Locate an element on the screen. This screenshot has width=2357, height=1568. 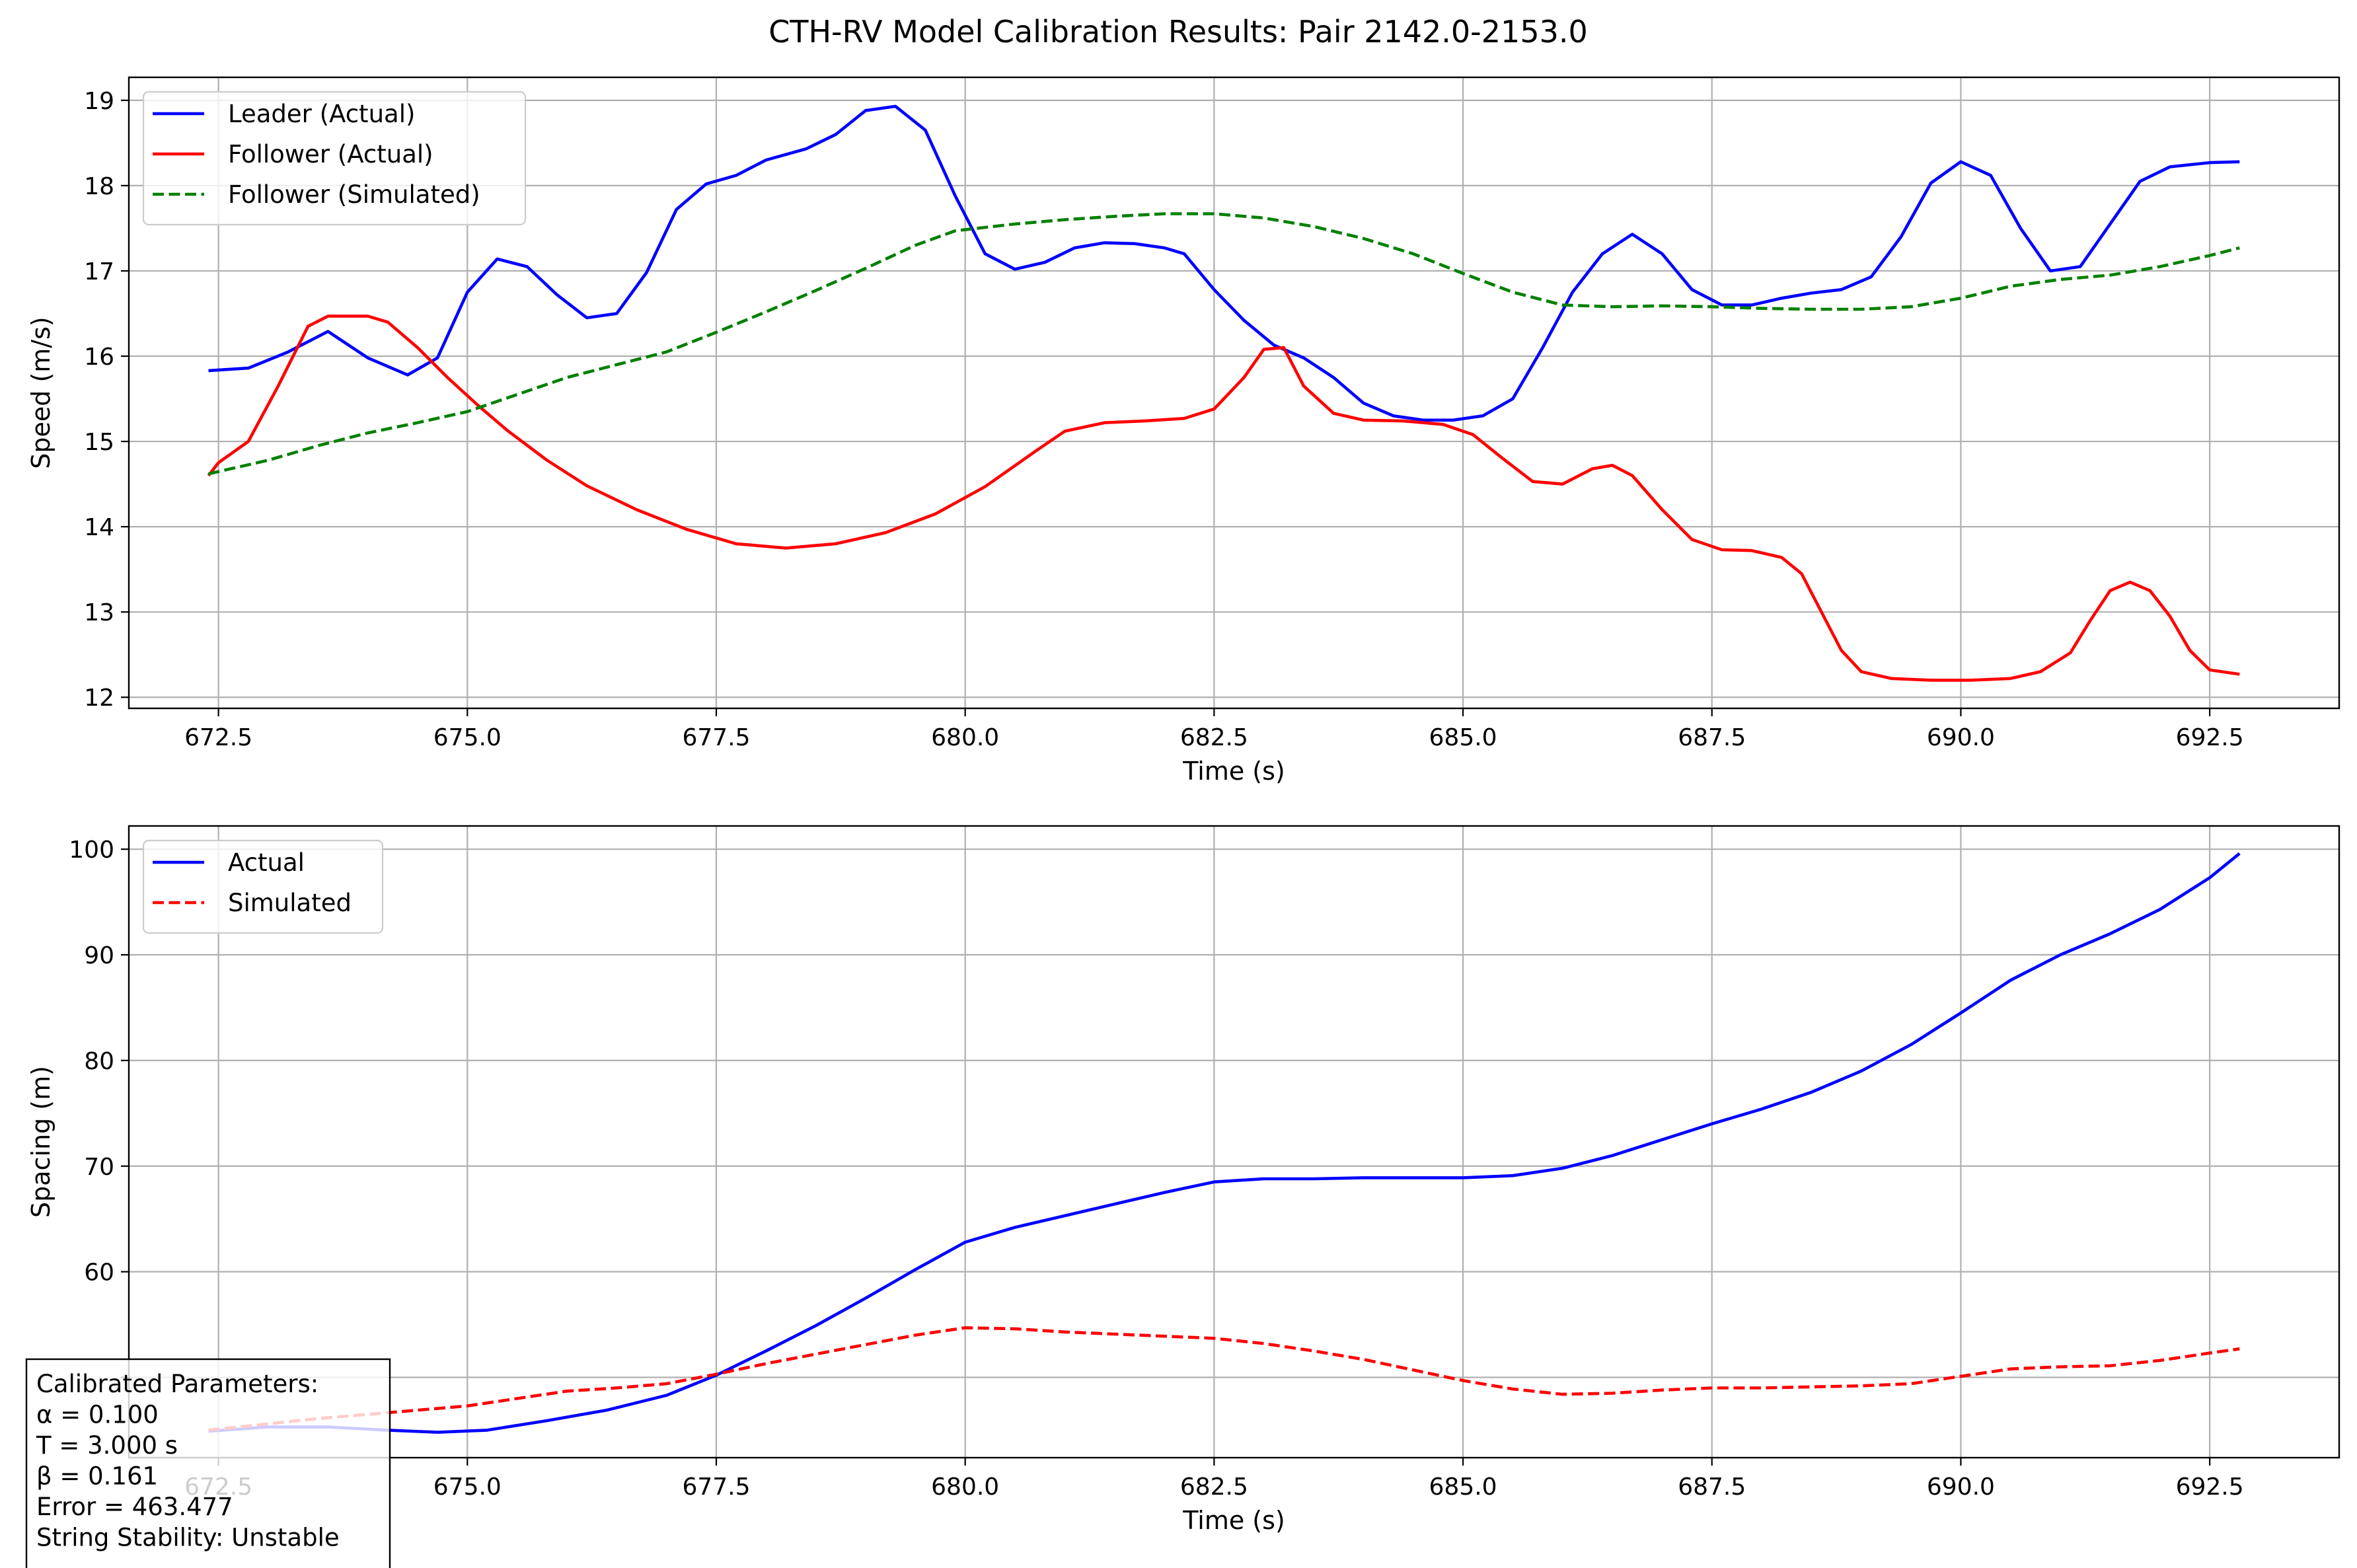
y-axis-label: Speed (m/s) is located at coordinates (41, 392).